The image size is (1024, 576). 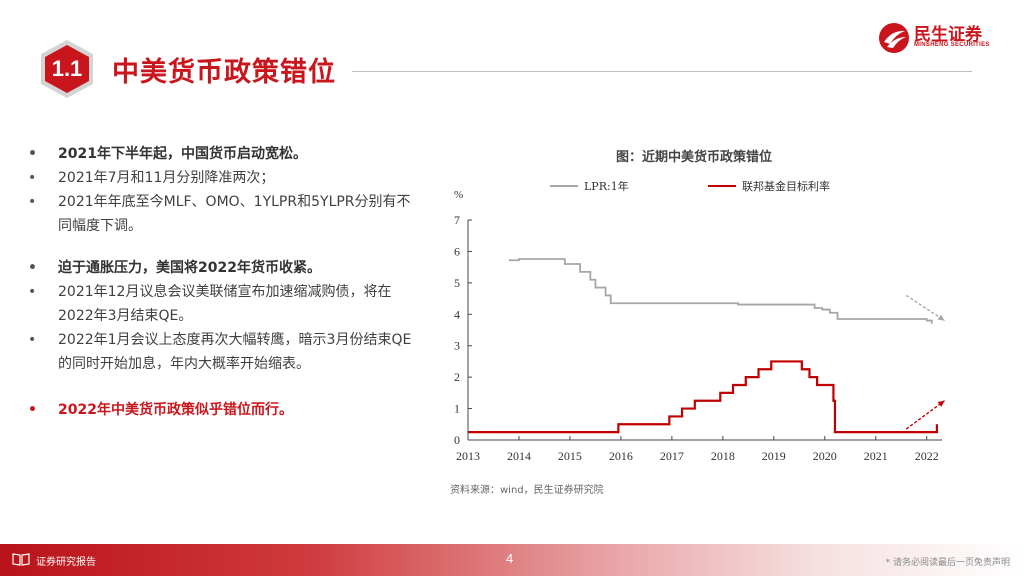 I want to click on x-tick-label: 2017, so click(x=672, y=456).